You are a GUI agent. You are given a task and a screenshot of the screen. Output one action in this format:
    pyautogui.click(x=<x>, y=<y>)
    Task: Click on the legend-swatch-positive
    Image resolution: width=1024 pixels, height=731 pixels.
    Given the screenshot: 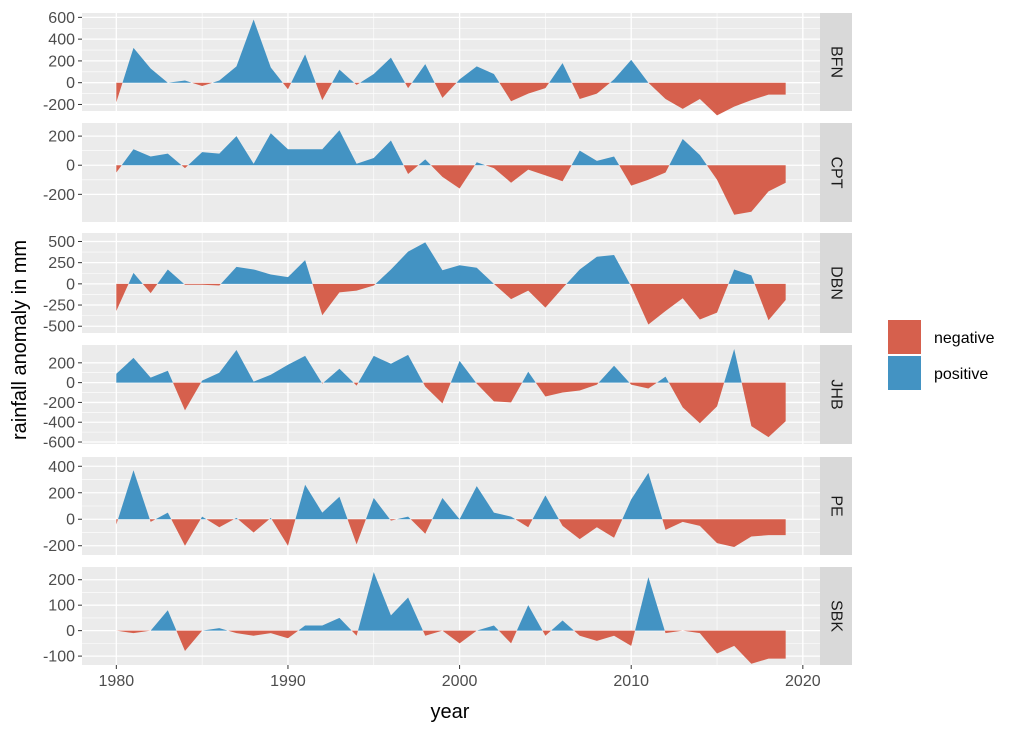 What is the action you would take?
    pyautogui.click(x=904, y=373)
    